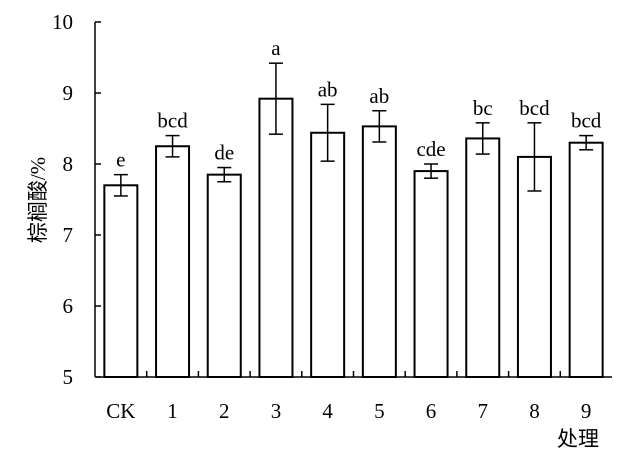  What do you see at coordinates (120, 160) in the screenshot?
I see `significance-label: e` at bounding box center [120, 160].